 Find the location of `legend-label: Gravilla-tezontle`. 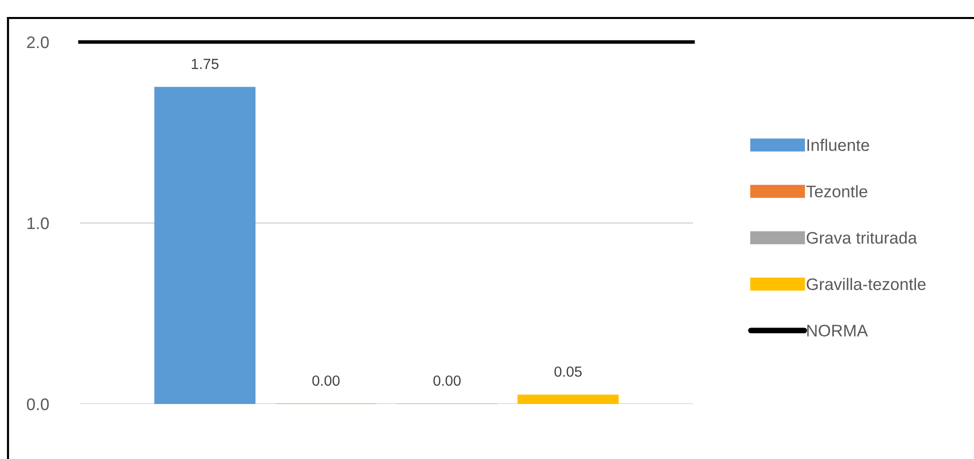

legend-label: Gravilla-tezontle is located at coordinates (866, 284).